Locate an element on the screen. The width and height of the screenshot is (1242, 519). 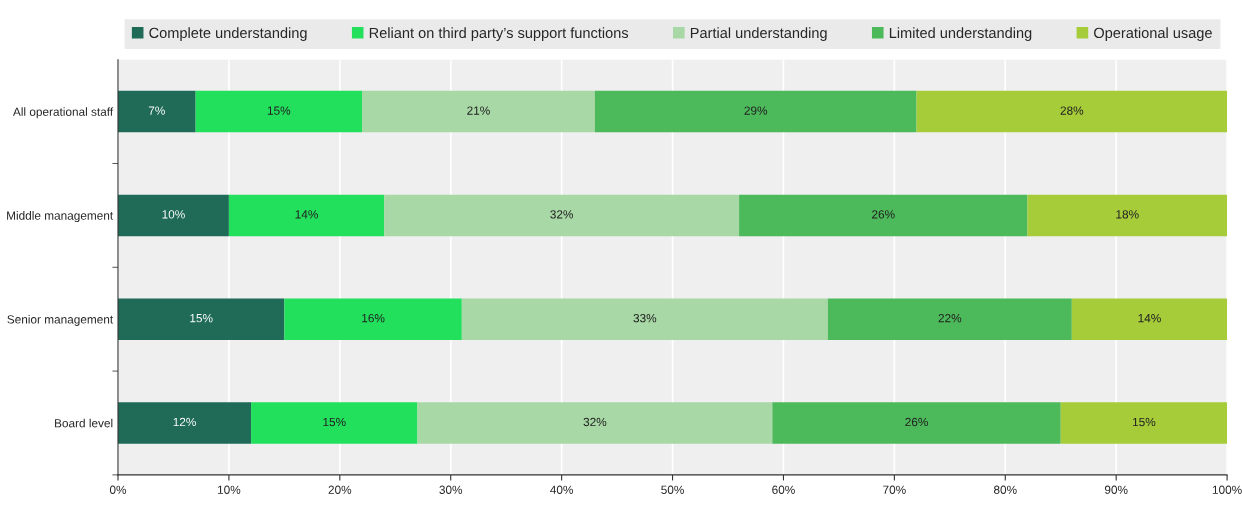
x-tick-label: 80% is located at coordinates (1005, 489).